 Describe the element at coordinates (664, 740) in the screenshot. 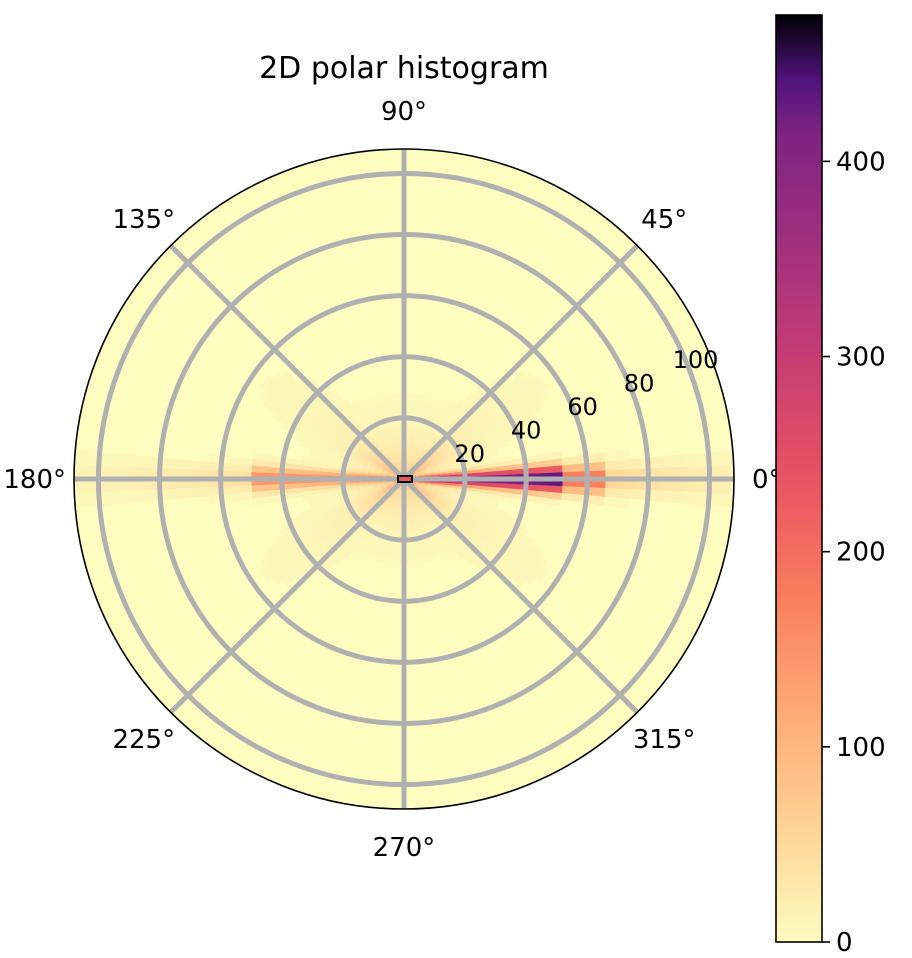

I see `angle-tick-label: 315°` at that location.